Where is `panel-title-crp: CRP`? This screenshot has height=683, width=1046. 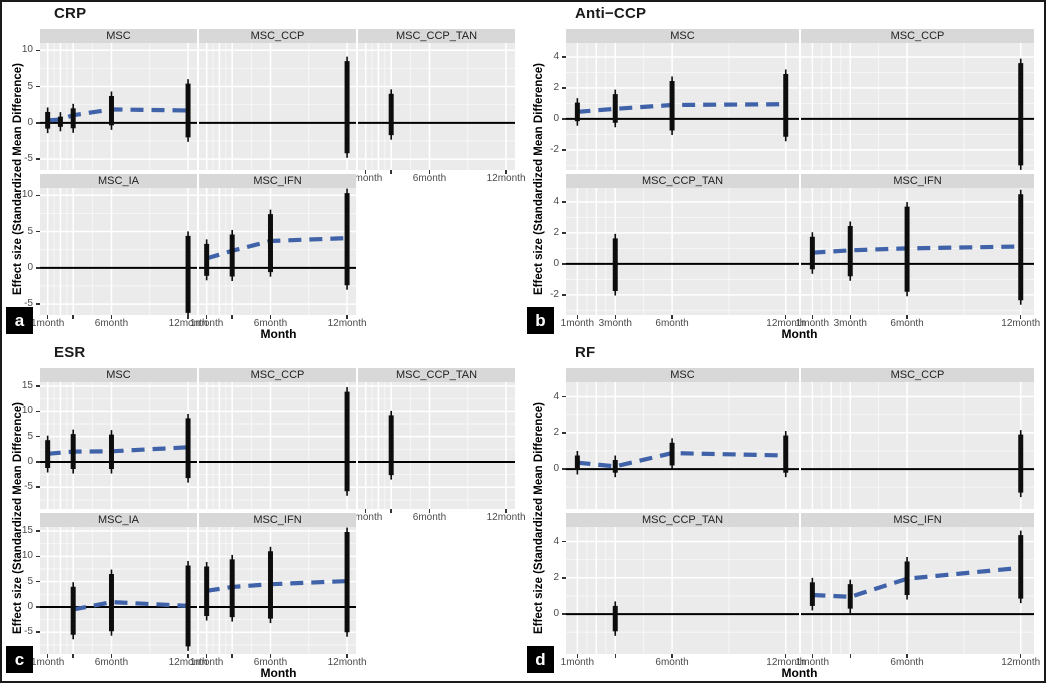 panel-title-crp: CRP is located at coordinates (70, 13).